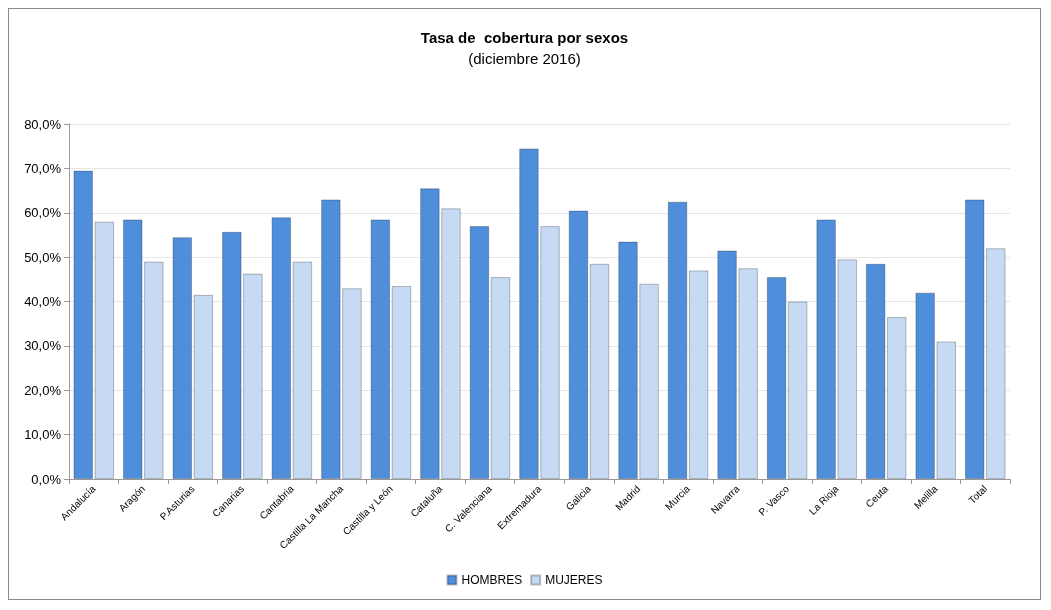 The height and width of the screenshot is (610, 1051). I want to click on y-tick-label: 50,0%, so click(43, 257).